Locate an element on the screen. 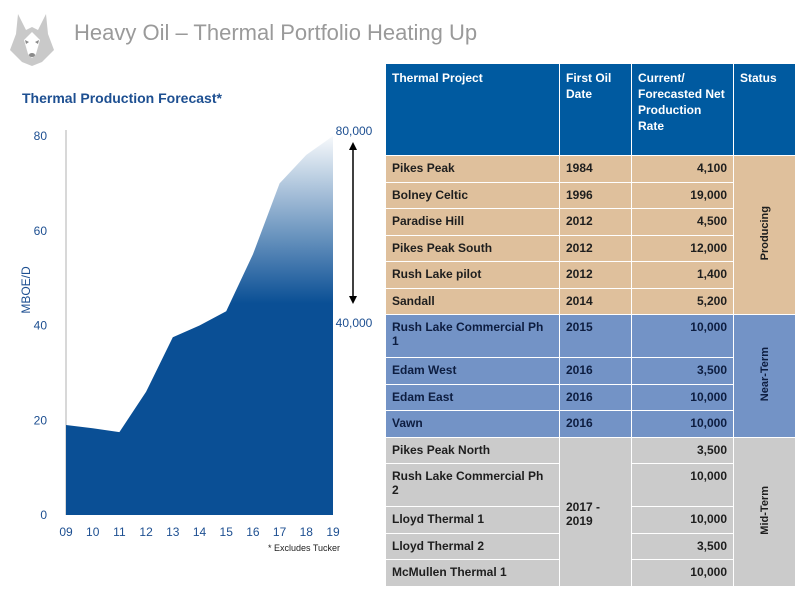  table-row: Edam East 2016 10,000 is located at coordinates (590, 397).